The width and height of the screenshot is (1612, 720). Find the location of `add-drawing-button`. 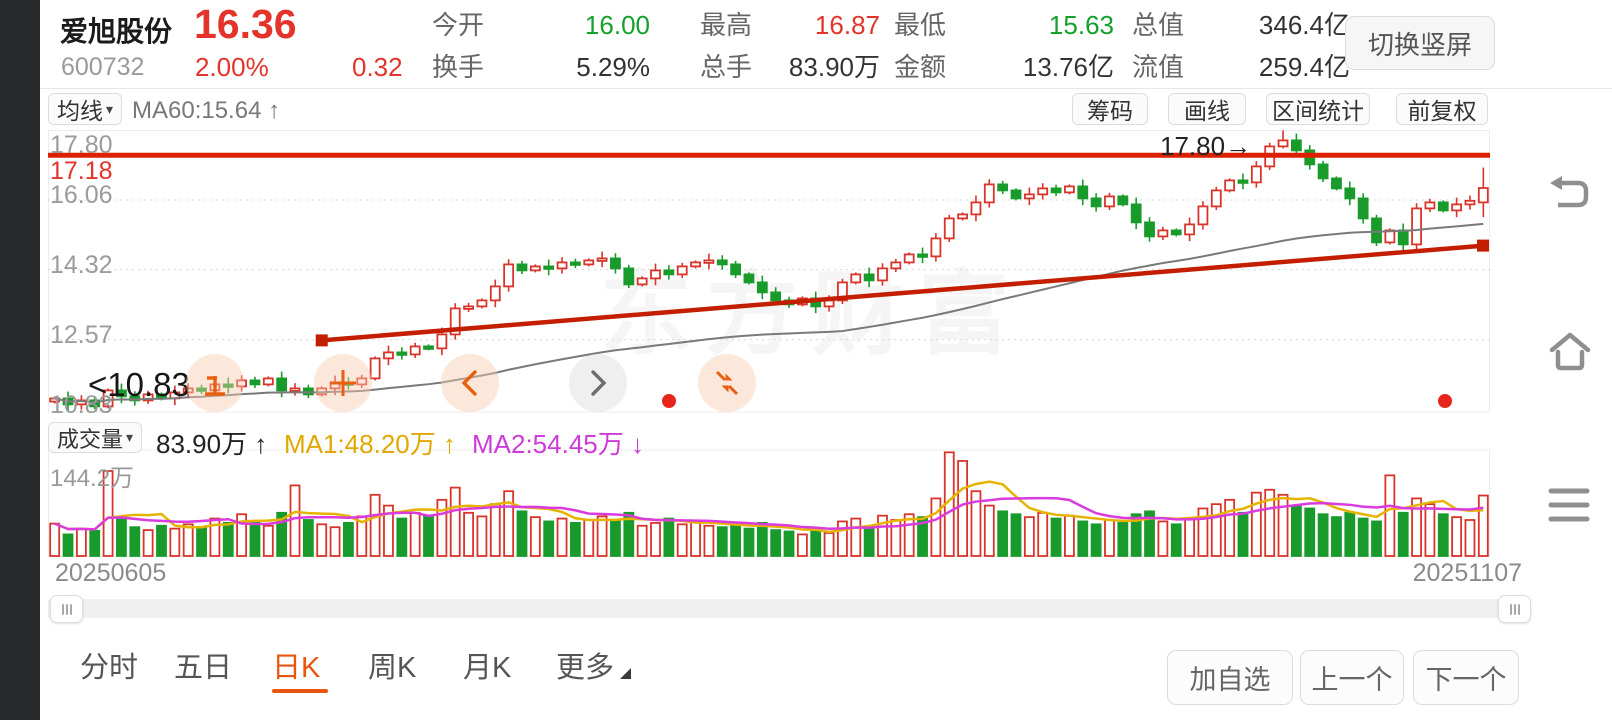

add-drawing-button is located at coordinates (343, 383).